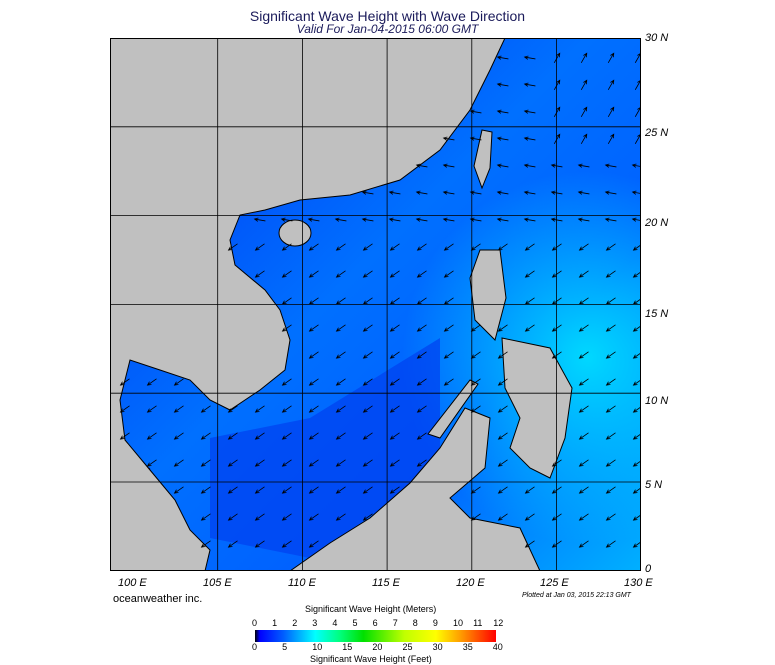 Image resolution: width=775 pixels, height=665 pixels. What do you see at coordinates (317, 647) in the screenshot?
I see `colorbar-feet-tick: 10` at bounding box center [317, 647].